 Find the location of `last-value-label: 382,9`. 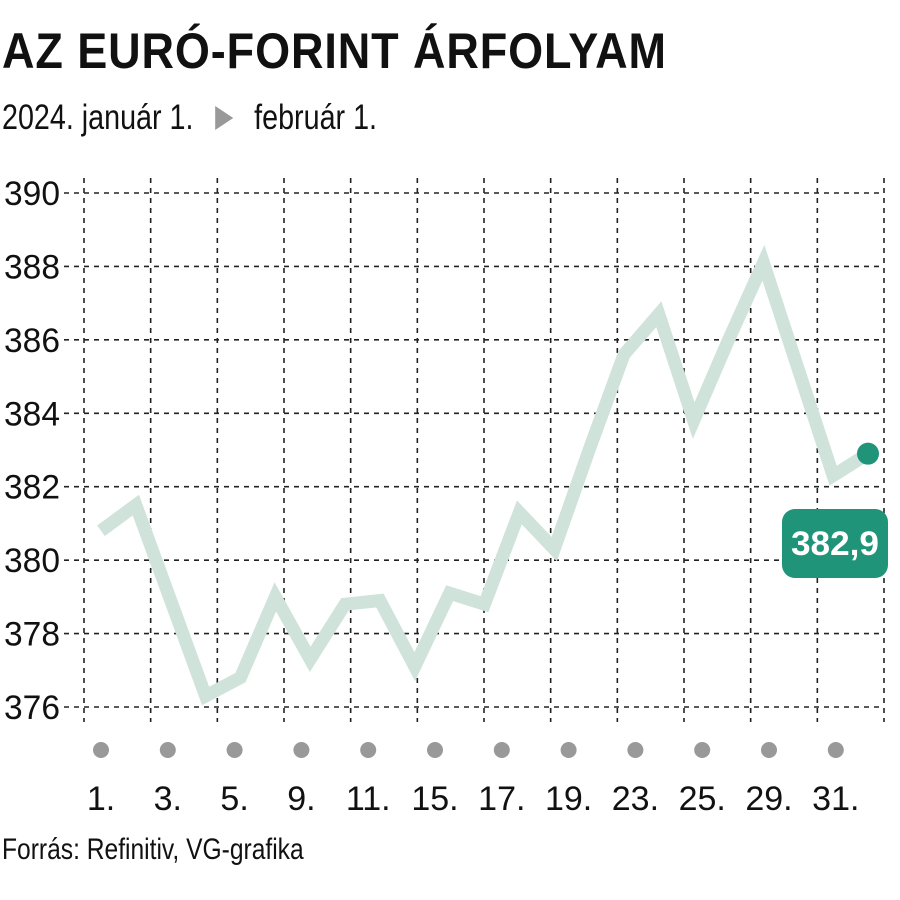

last-value-label: 382,9 is located at coordinates (835, 544).